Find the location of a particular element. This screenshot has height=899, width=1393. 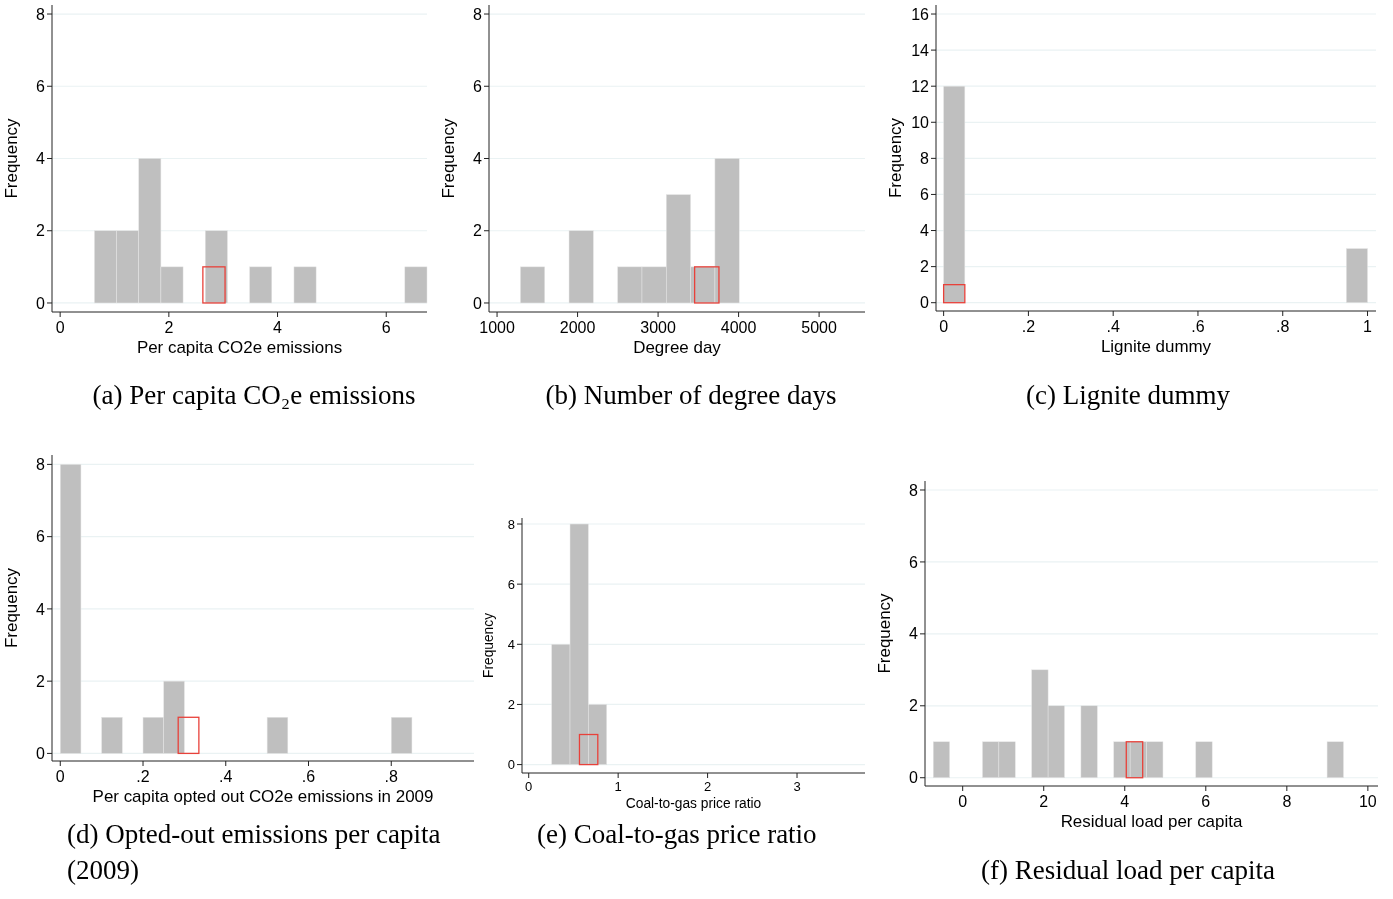

x-axis-title: Residual load per capita is located at coordinates (1151, 821).